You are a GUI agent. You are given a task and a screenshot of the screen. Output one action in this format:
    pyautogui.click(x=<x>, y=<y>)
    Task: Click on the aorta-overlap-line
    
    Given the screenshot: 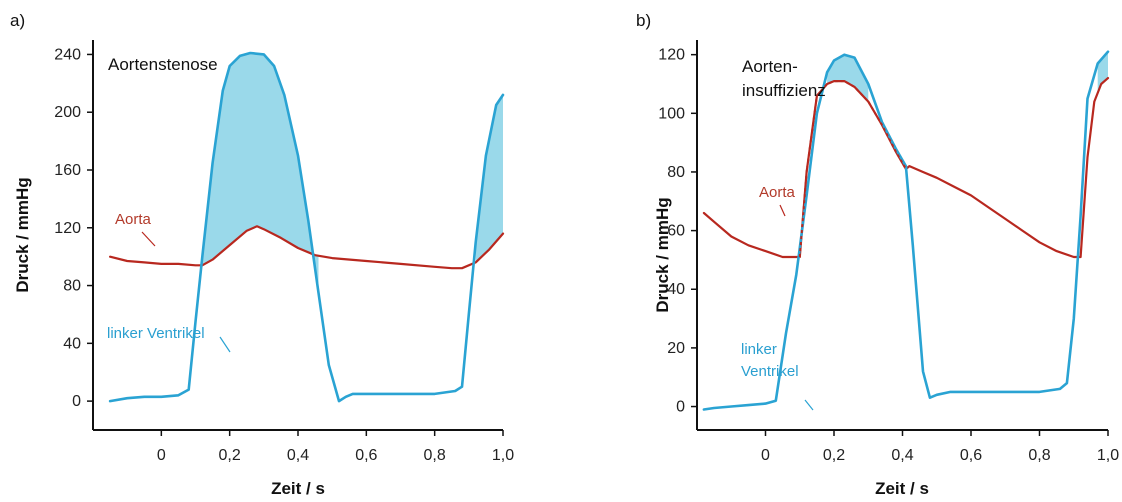 What is the action you would take?
    pyautogui.click(x=852, y=169)
    